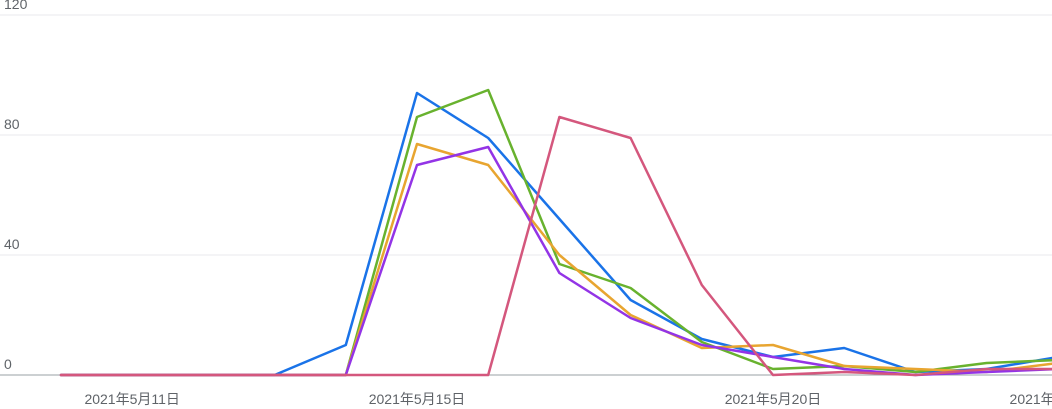 The width and height of the screenshot is (1052, 409). I want to click on y-tick-label: 120, so click(16, 6).